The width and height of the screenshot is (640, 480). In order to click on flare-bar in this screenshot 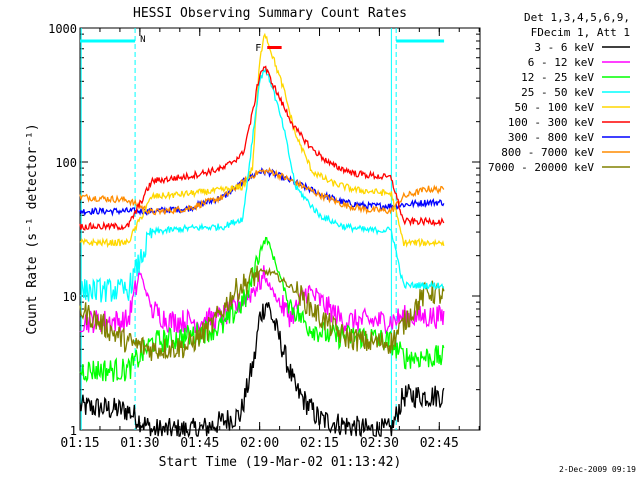, I will do `click(274, 47)`.